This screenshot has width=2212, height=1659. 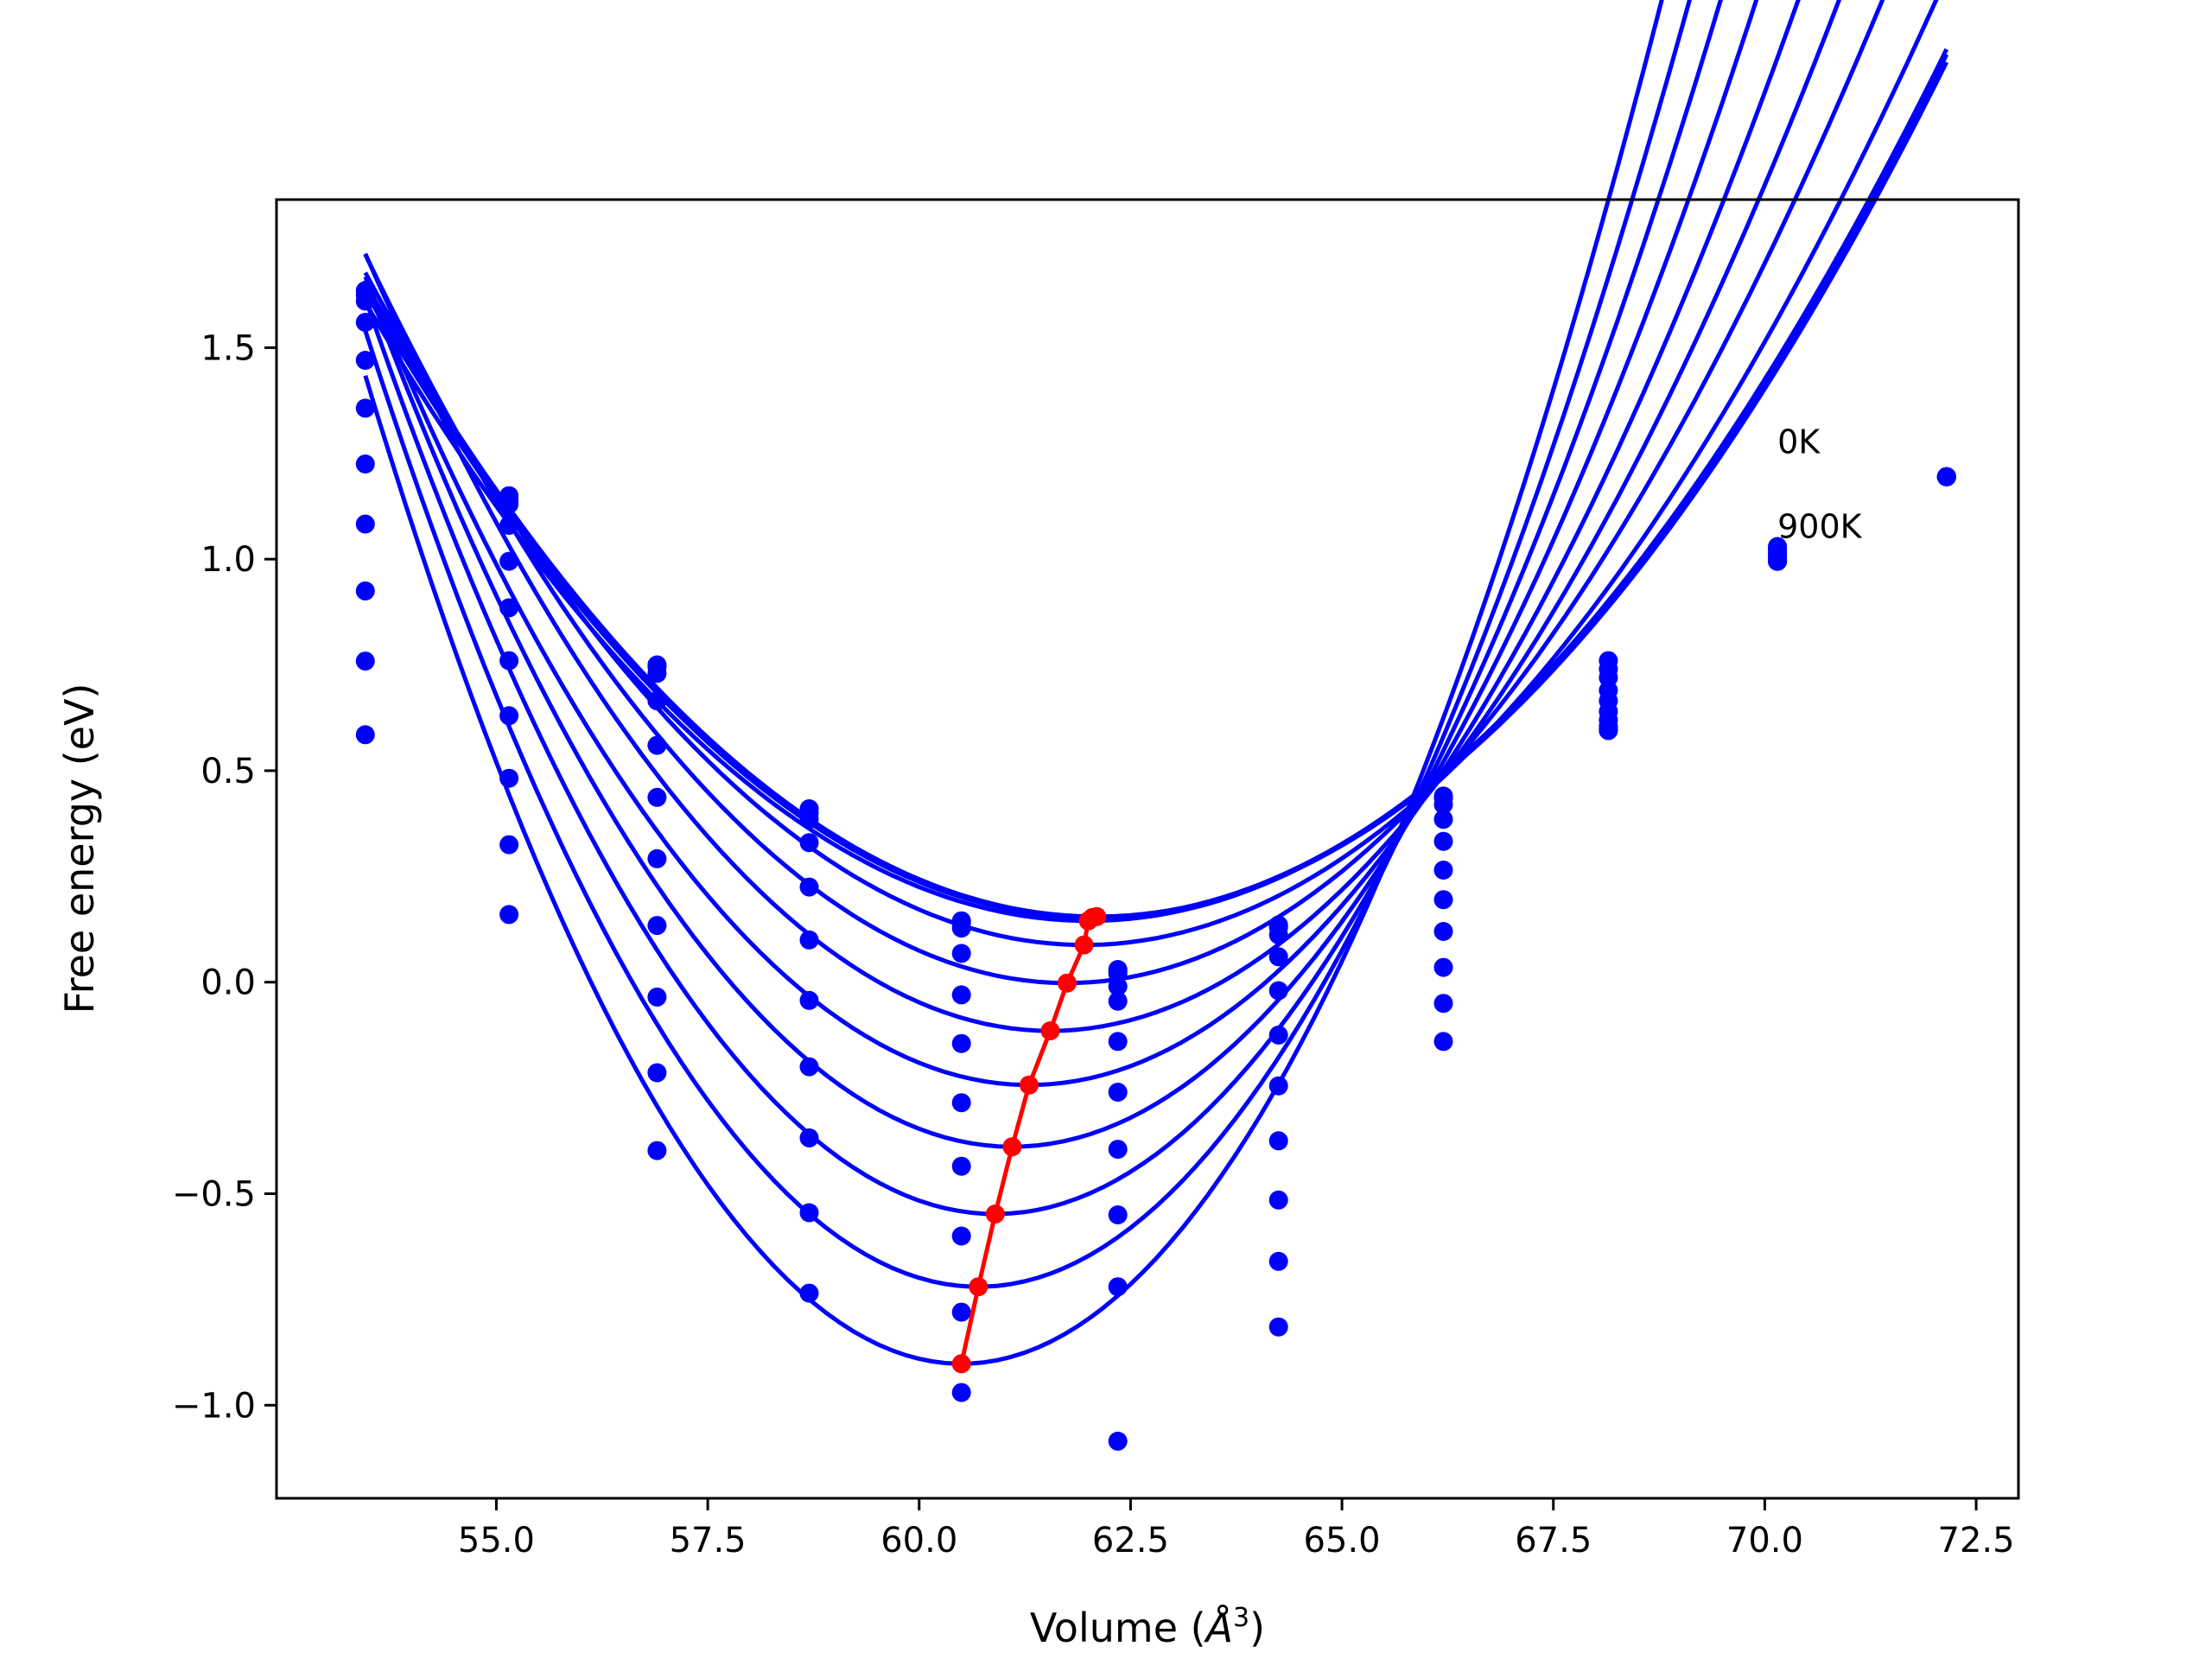 What do you see at coordinates (228, 560) in the screenshot?
I see `y-tick-label-4: 1.0` at bounding box center [228, 560].